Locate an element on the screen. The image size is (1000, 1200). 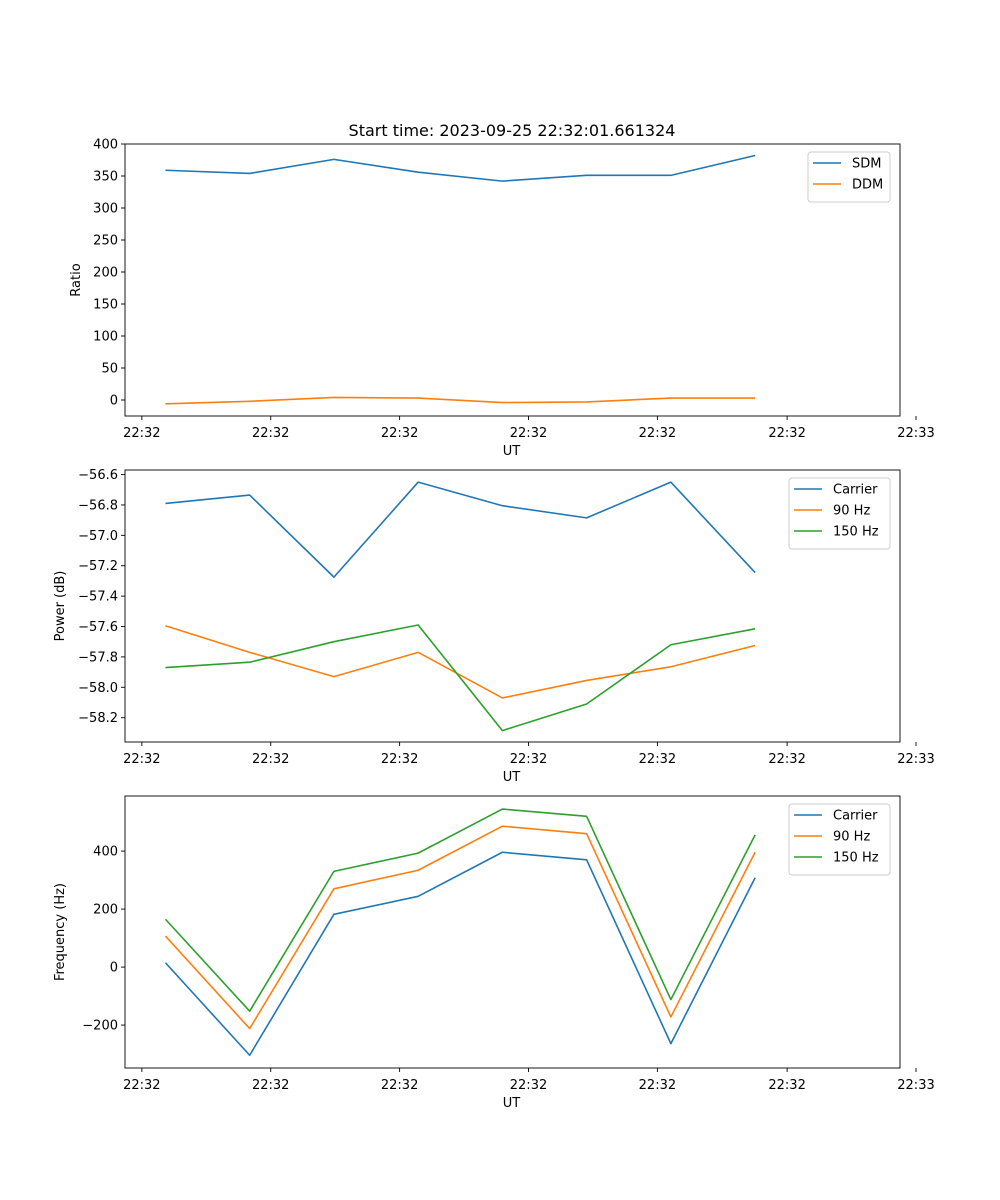
figure-title: Start time: 2023-09-25 22:32:01.661324 is located at coordinates (512, 130).